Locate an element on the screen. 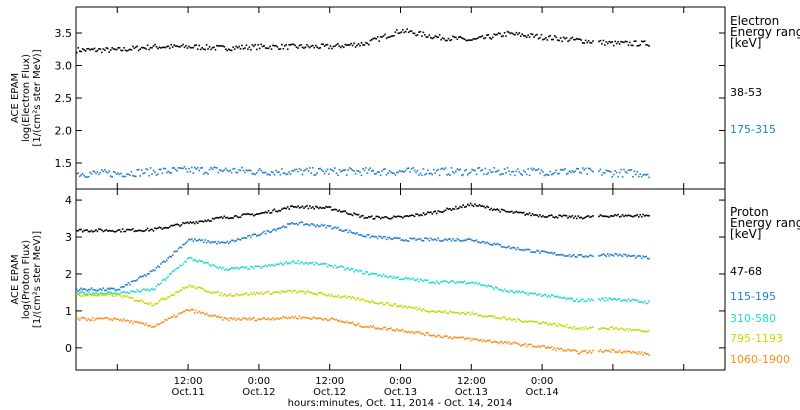 The width and height of the screenshot is (800, 410). legend-title: Proton is located at coordinates (749, 212).